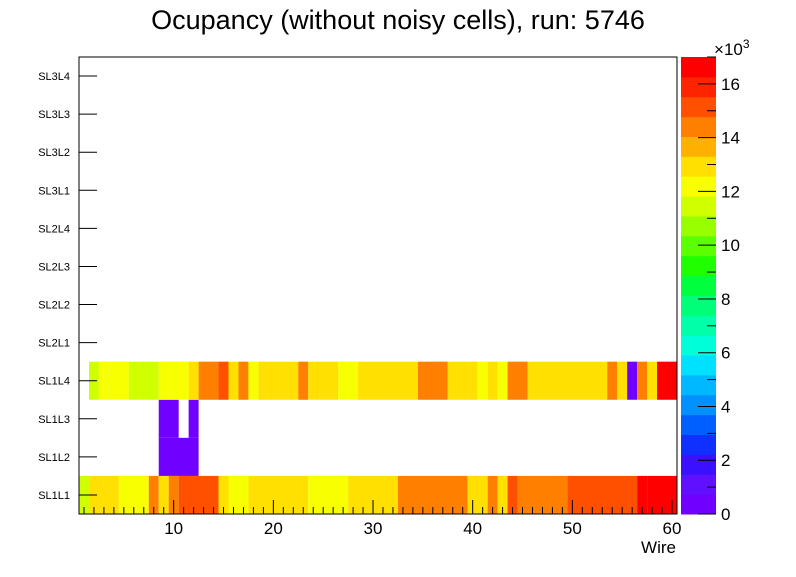 The width and height of the screenshot is (796, 577). I want to click on x-tick-label: 60, so click(672, 528).